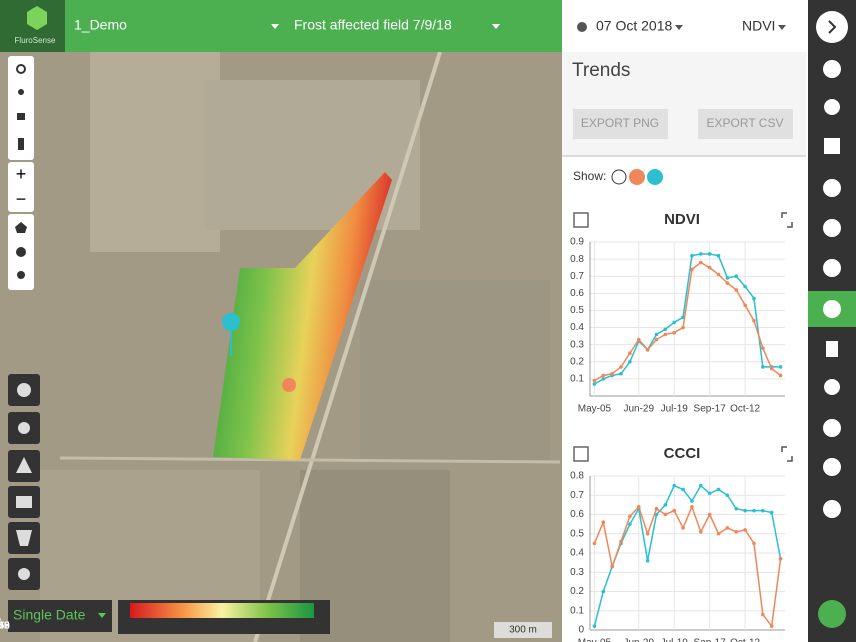 This screenshot has width=856, height=642. I want to click on y-tick-label: 0.9, so click(577, 242).